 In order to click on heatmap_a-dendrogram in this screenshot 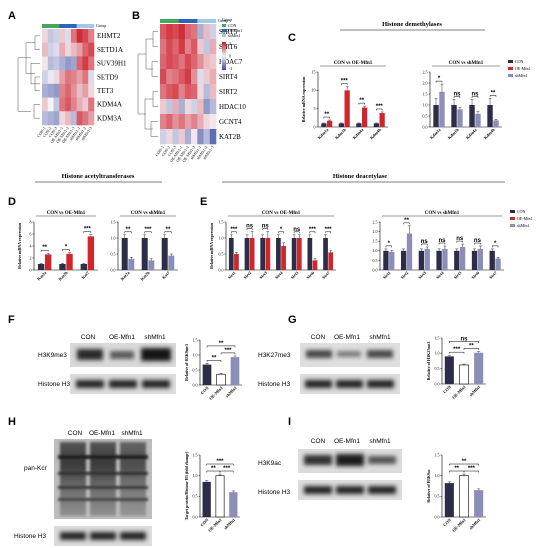, I will do `click(36, 111)`.